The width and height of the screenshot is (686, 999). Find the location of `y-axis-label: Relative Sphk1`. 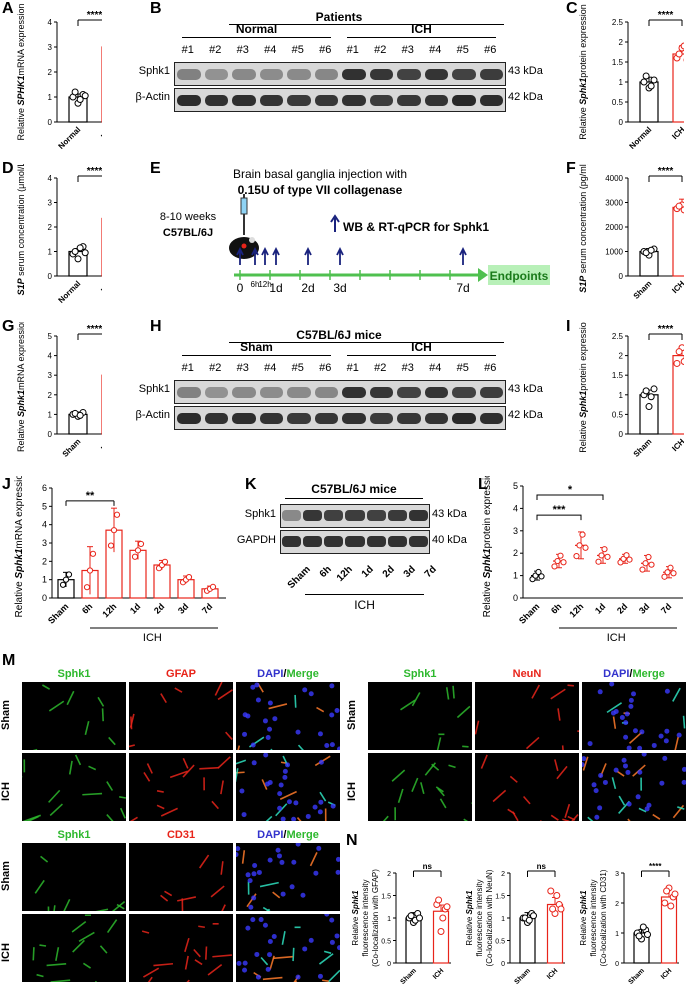

y-axis-label: Relative Sphk1 is located at coordinates (469, 918).